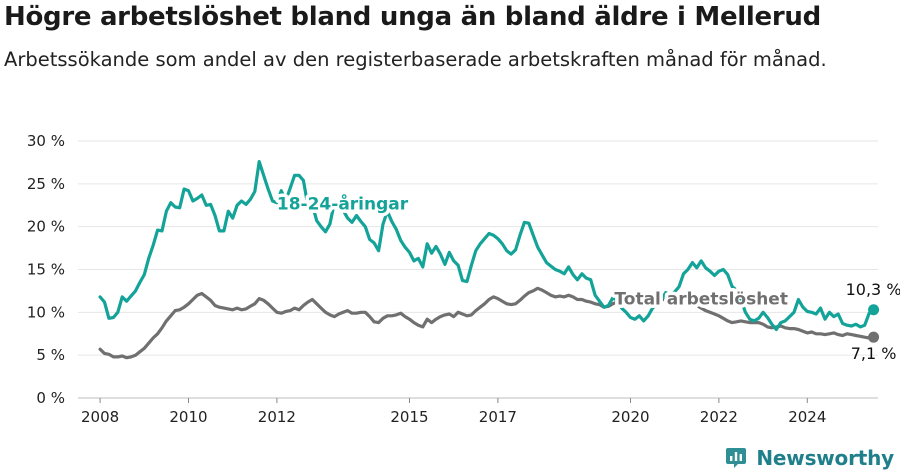 This screenshot has width=900, height=474. Describe the element at coordinates (46, 184) in the screenshot. I see `y-tick-label: 25 %` at that location.